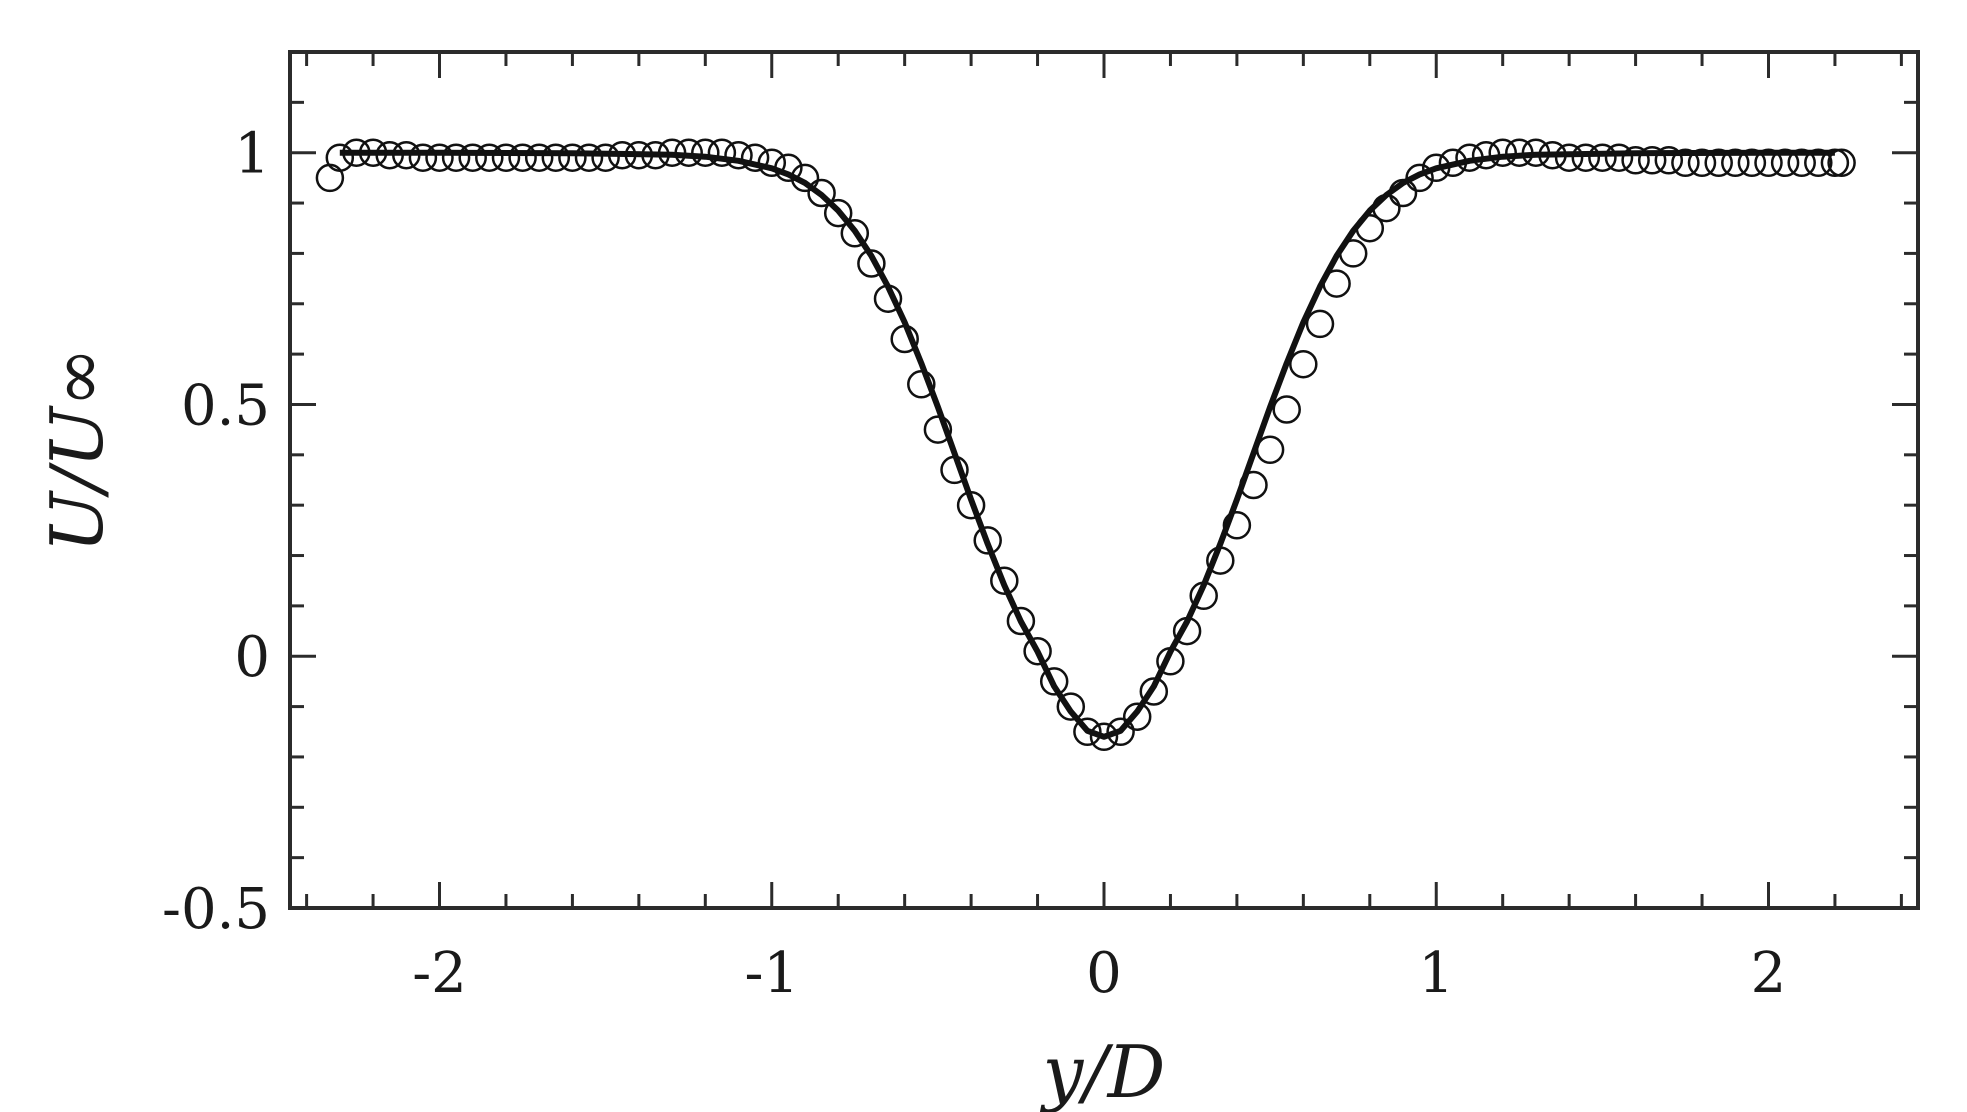 The height and width of the screenshot is (1112, 1967). What do you see at coordinates (1769, 973) in the screenshot?
I see `x-tick-label: 2` at bounding box center [1769, 973].